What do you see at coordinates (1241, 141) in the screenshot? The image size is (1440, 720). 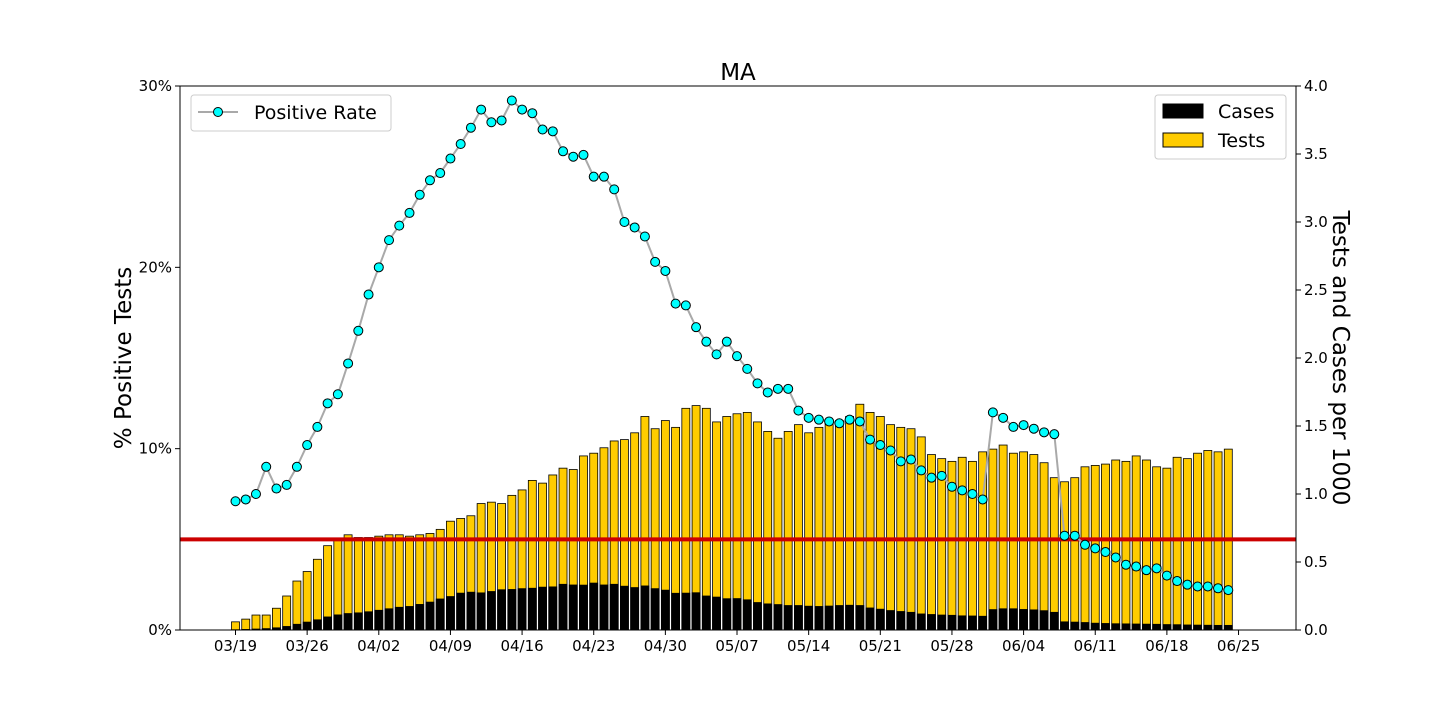 I see `legend-label-tests: Tests` at bounding box center [1241, 141].